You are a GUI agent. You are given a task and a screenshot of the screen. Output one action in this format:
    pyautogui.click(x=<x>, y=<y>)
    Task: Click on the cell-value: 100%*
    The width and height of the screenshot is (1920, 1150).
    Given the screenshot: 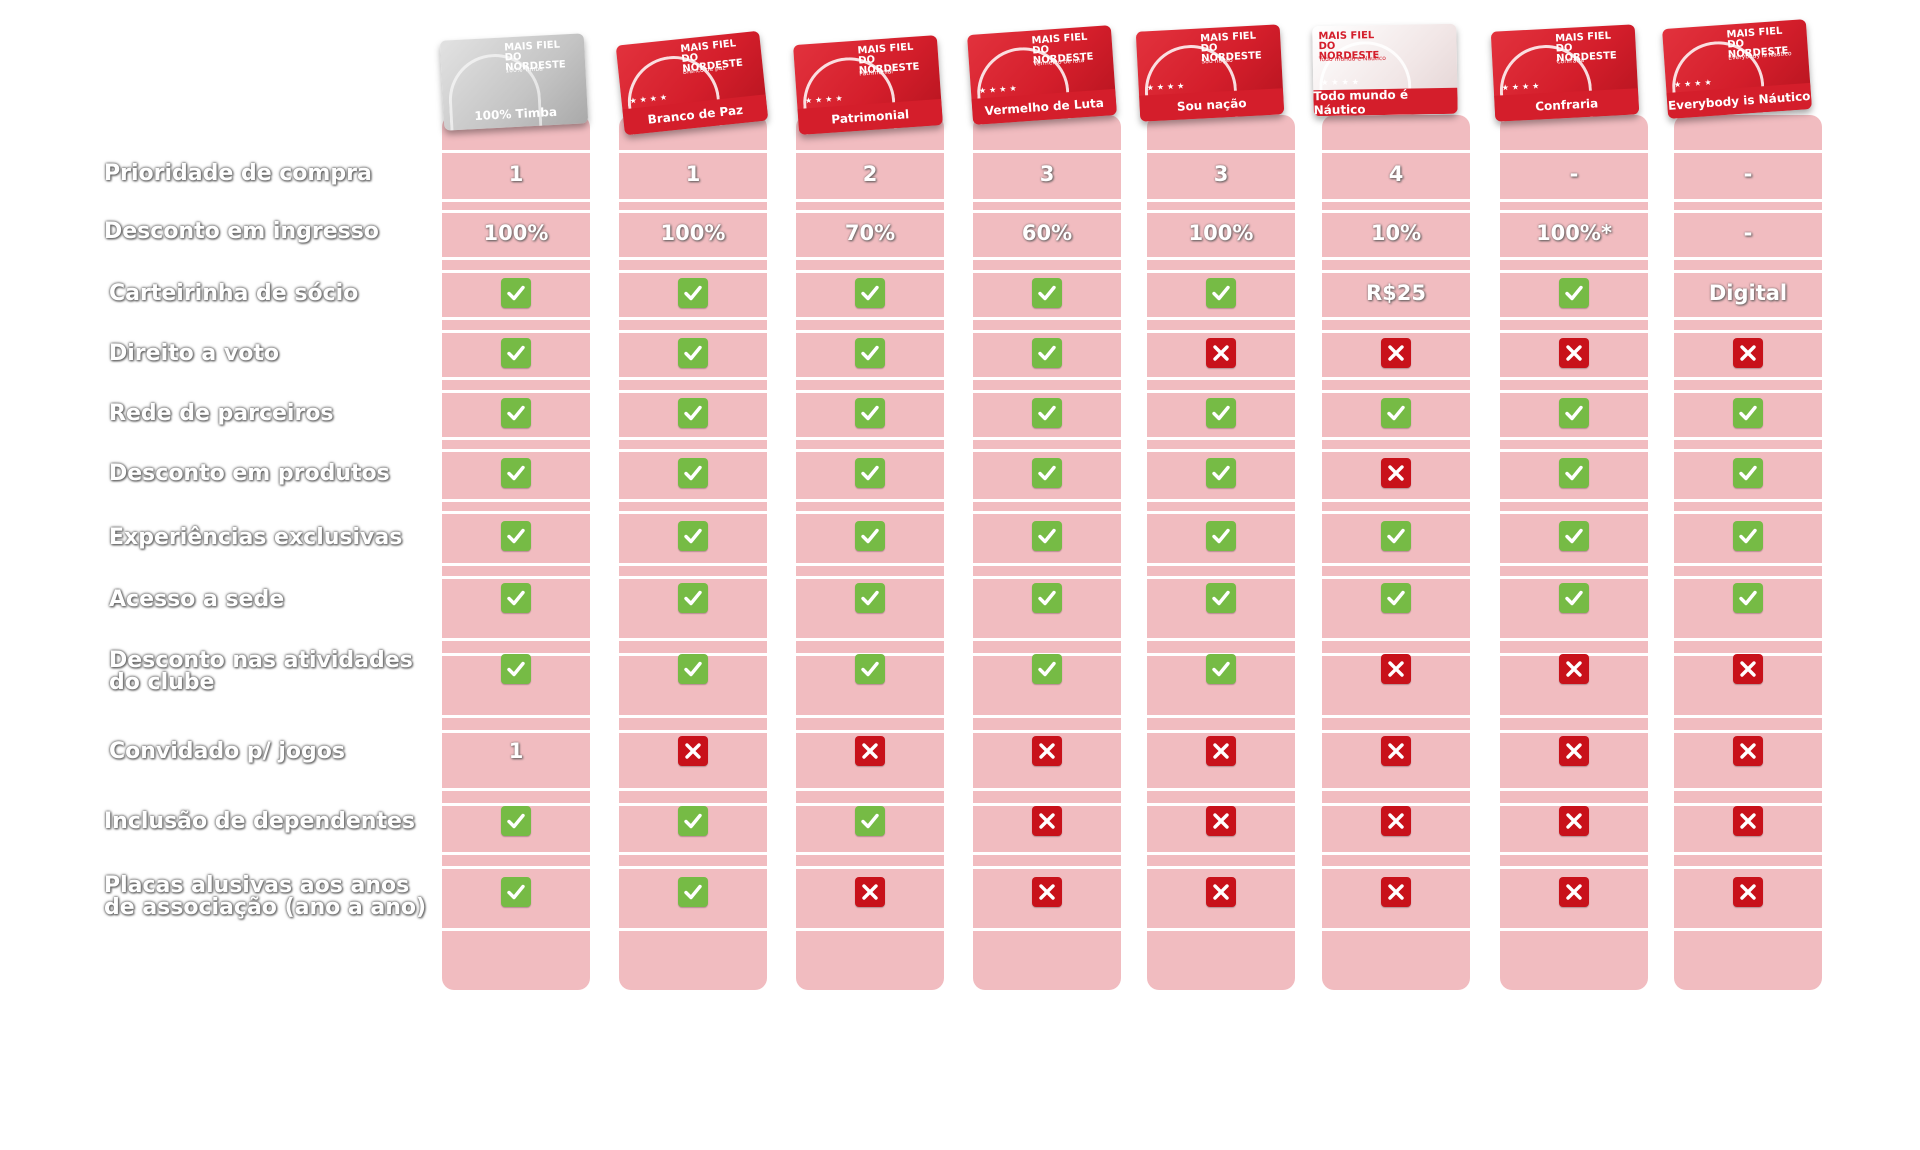 What is the action you would take?
    pyautogui.click(x=1574, y=233)
    